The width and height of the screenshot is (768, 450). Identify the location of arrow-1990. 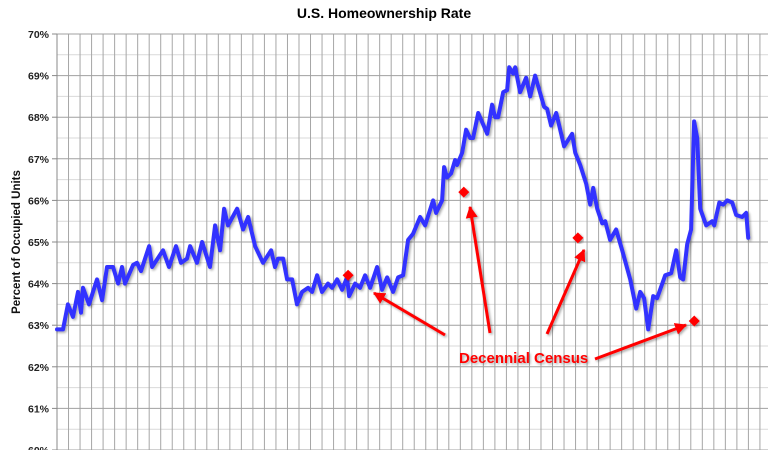
(409, 314).